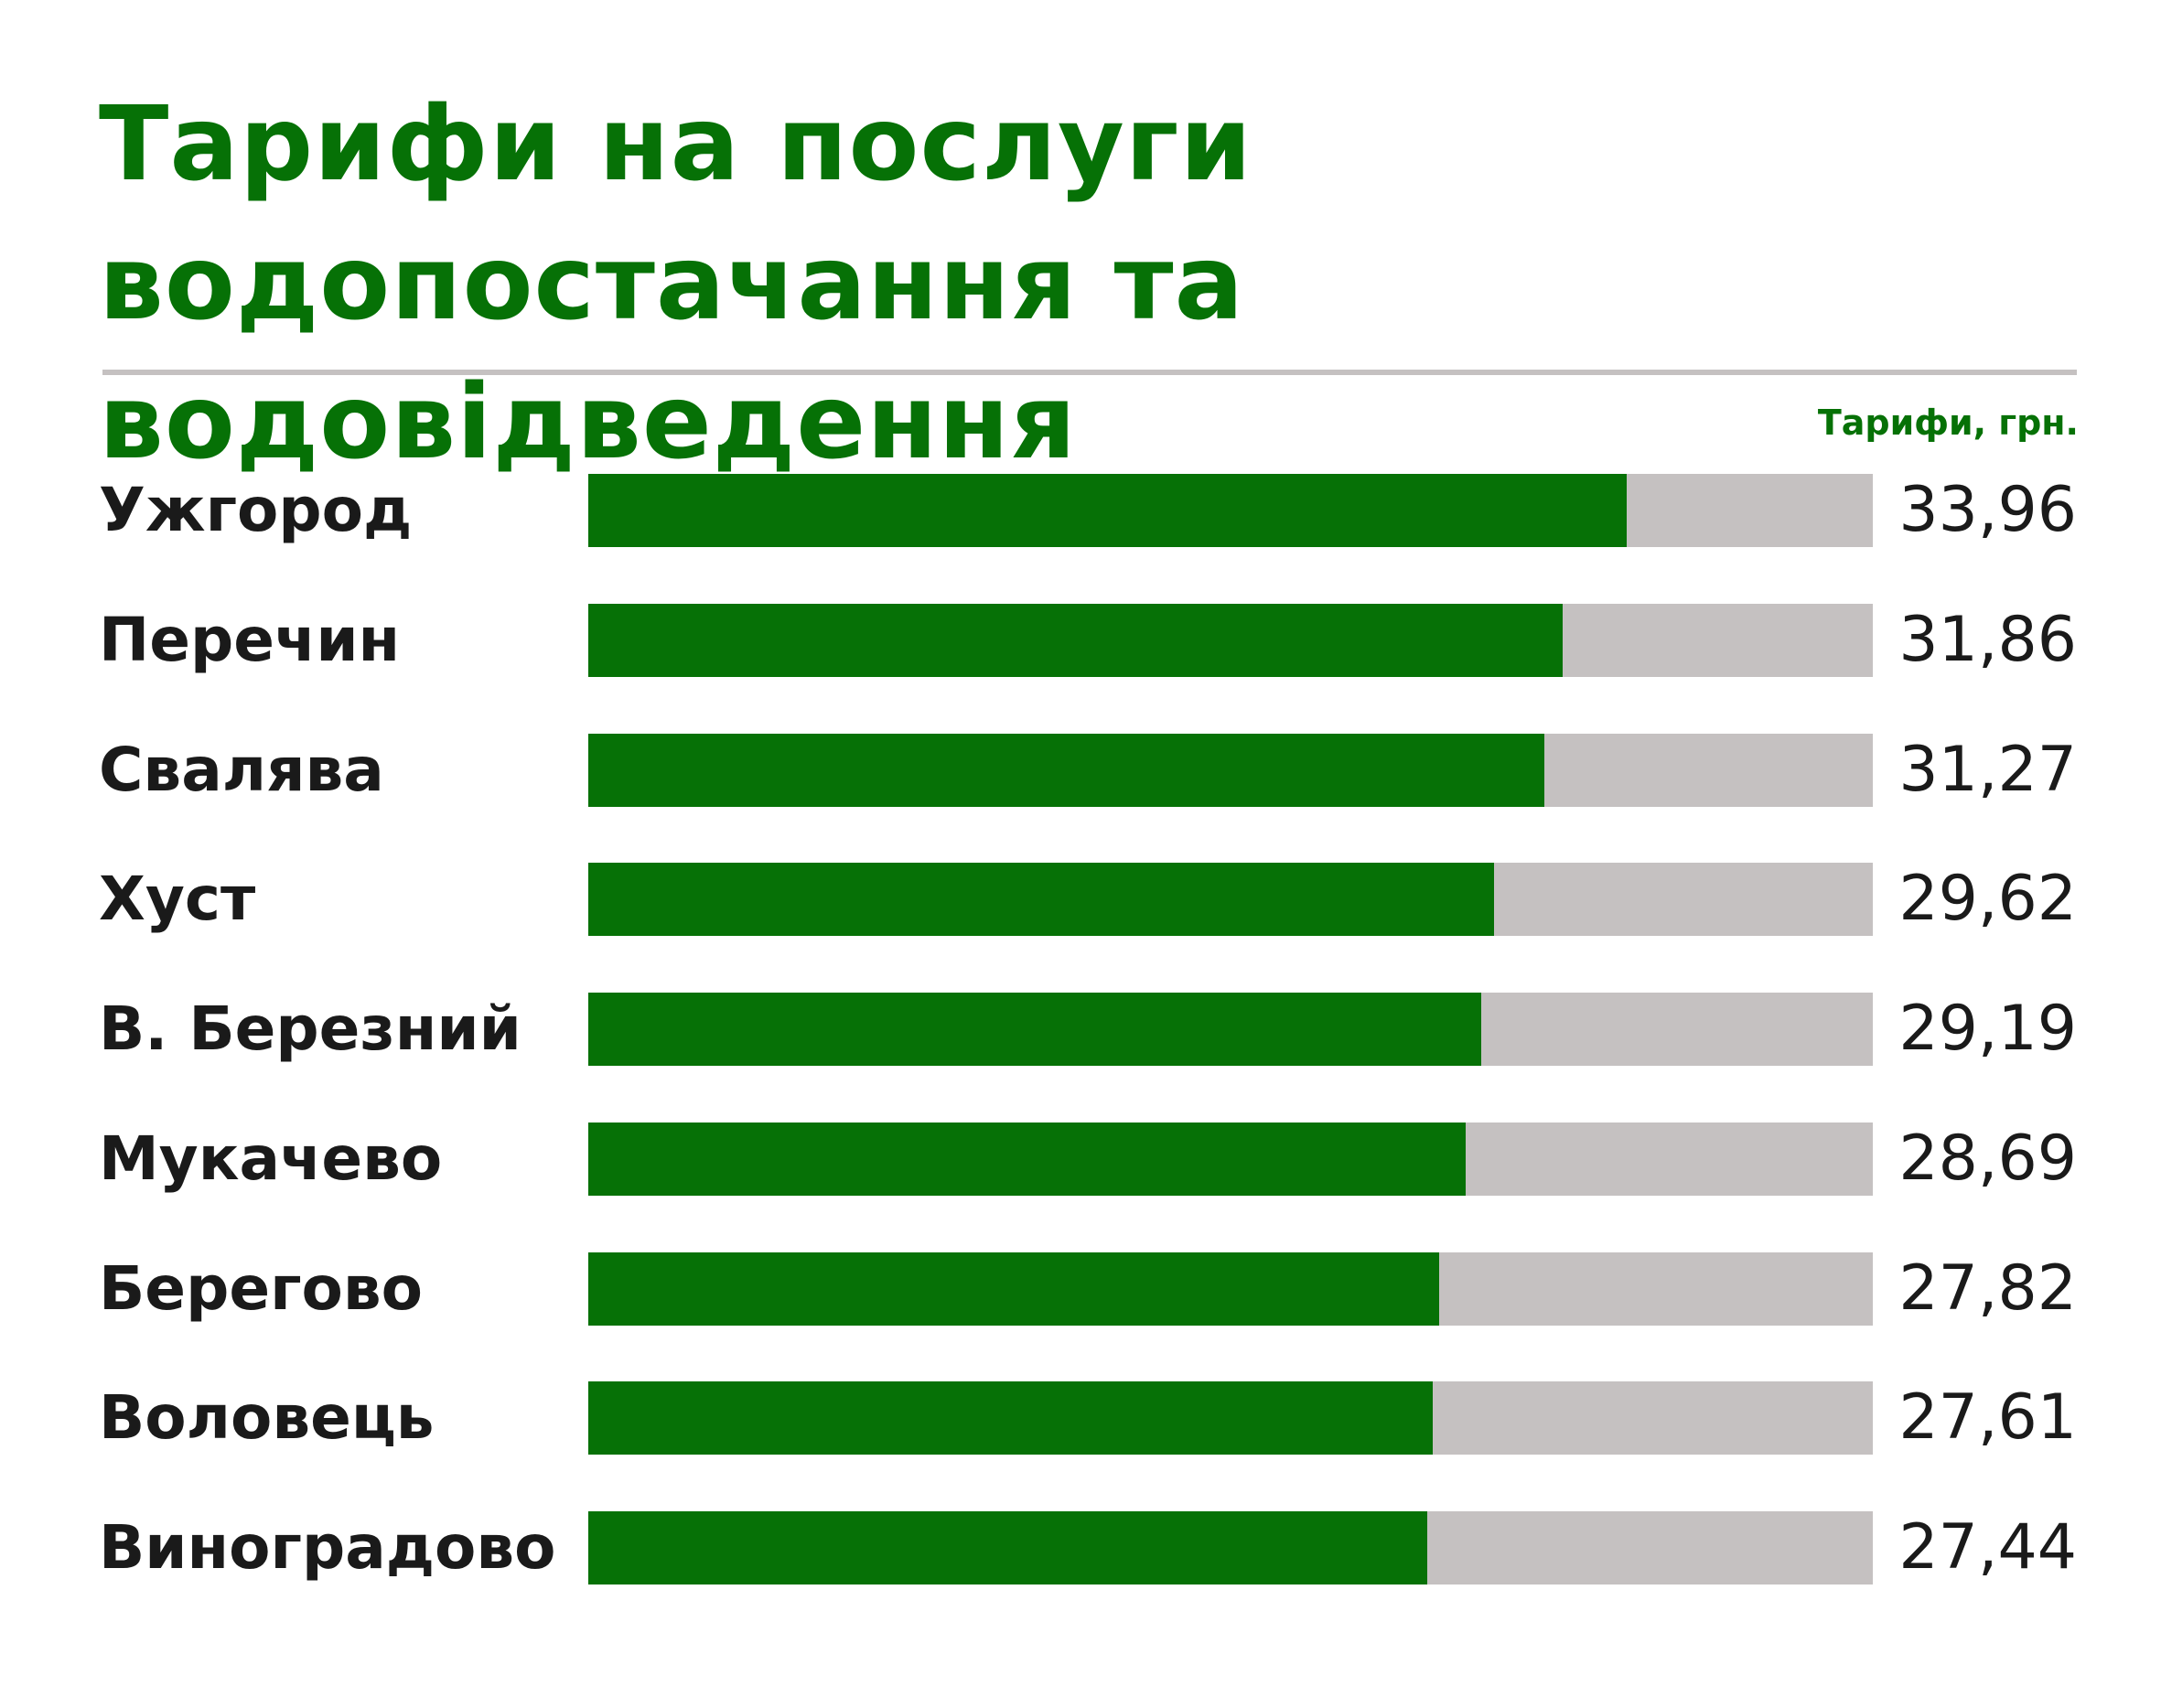 This screenshot has height=1708, width=2161. What do you see at coordinates (267, 1417) in the screenshot?
I see `category-label: Воловець` at bounding box center [267, 1417].